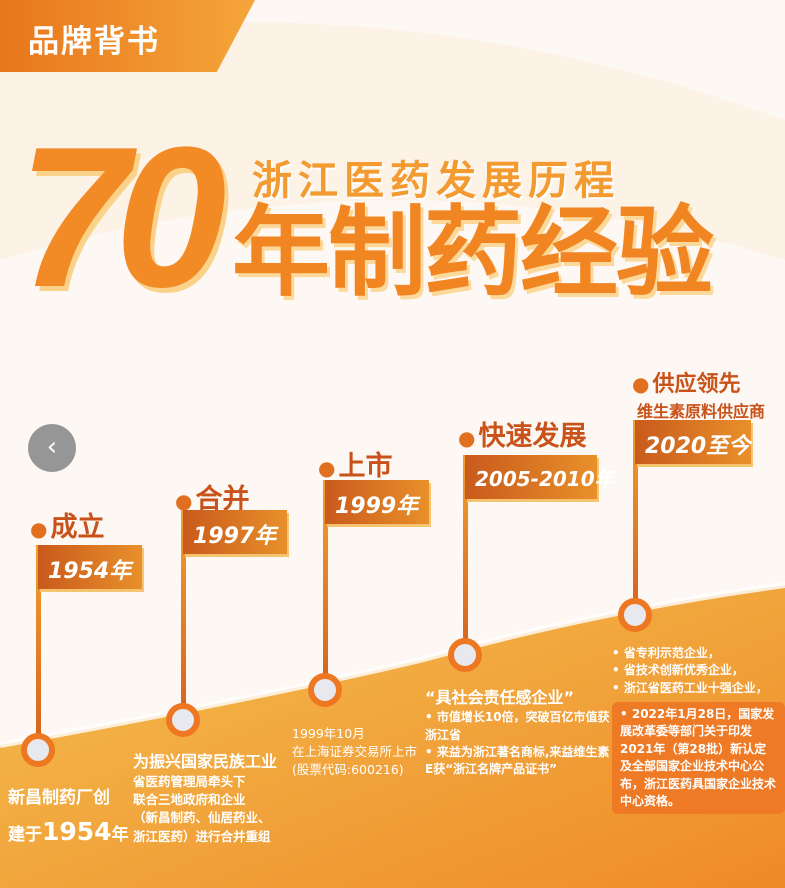  What do you see at coordinates (377, 502) in the screenshot?
I see `year-flag: 1999年` at bounding box center [377, 502].